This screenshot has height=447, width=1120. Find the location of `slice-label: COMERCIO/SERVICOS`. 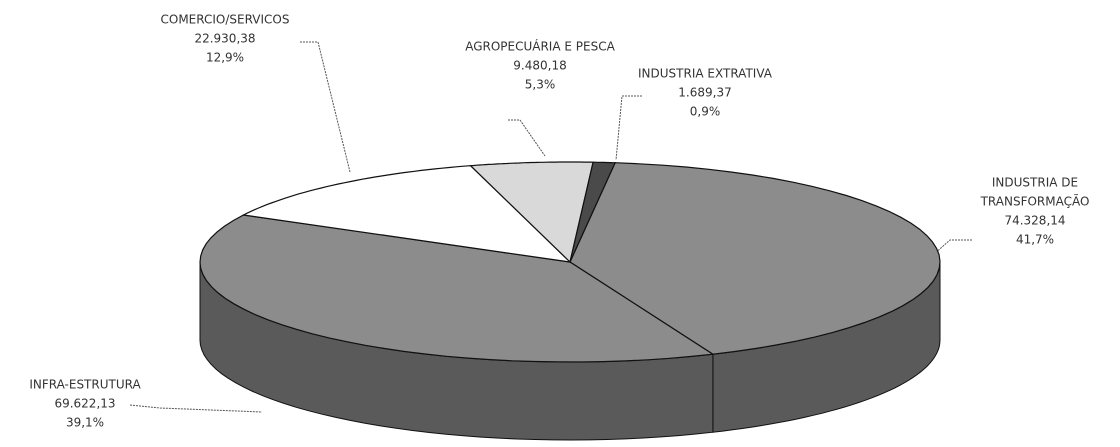

slice-label: COMERCIO/SERVICOS is located at coordinates (225, 20).